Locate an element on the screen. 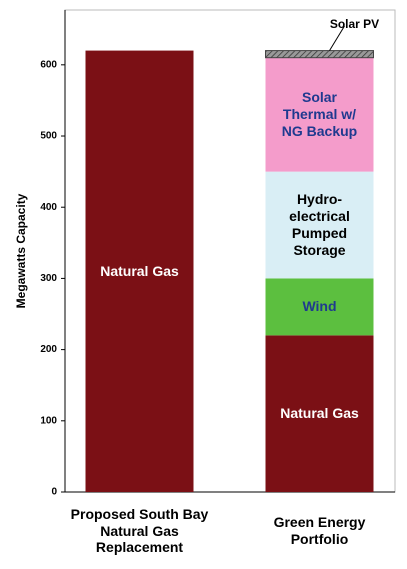  y-tick-label: 600 is located at coordinates (48, 64).